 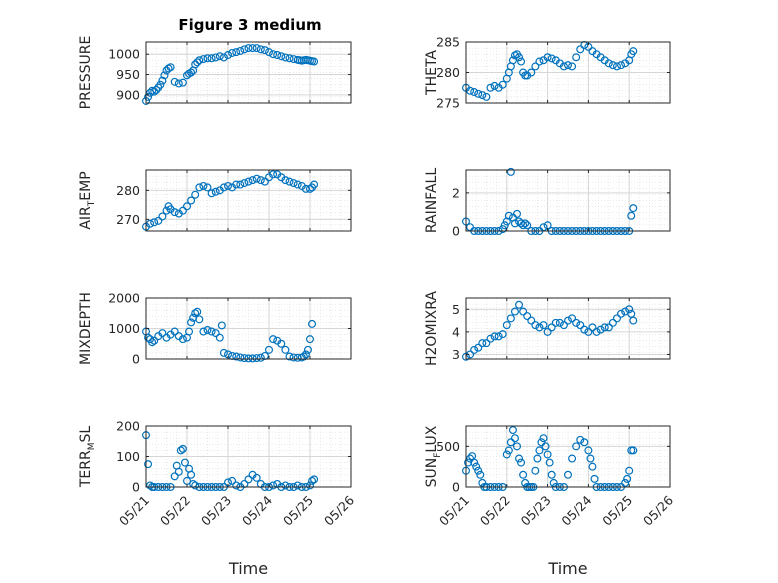 I want to click on y-tick-label: 1000, so click(x=124, y=54).